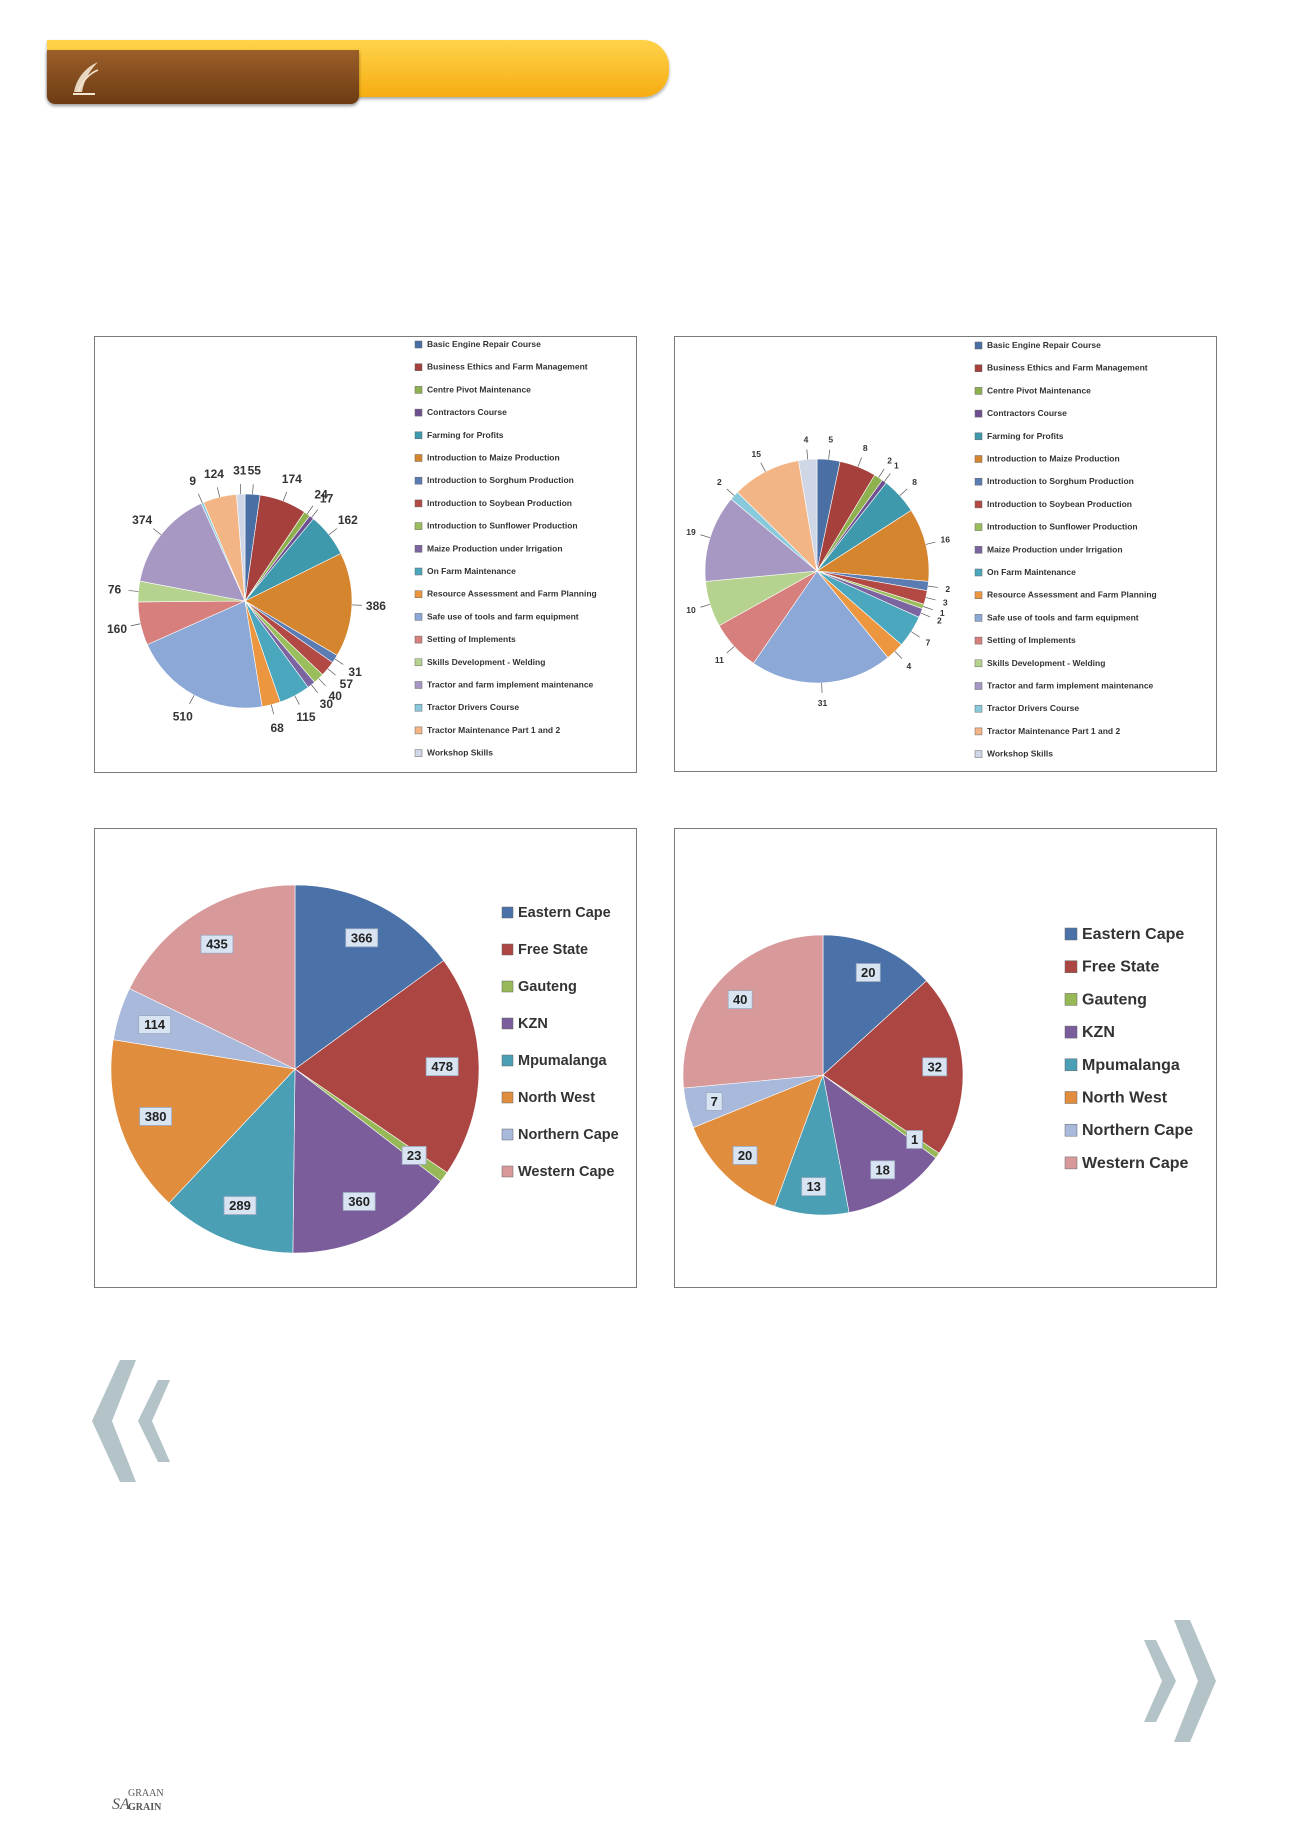 Image resolution: width=1300 pixels, height=1839 pixels. Describe the element at coordinates (192, 481) in the screenshot. I see `data-label: 9` at that location.